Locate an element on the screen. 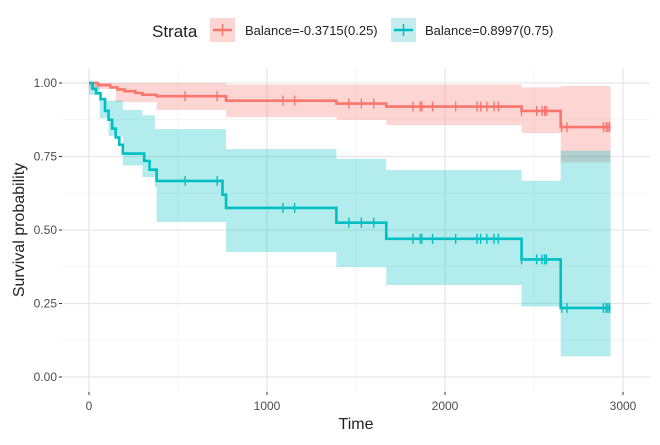 The height and width of the screenshot is (445, 660). y-tick-label: 0.75 is located at coordinates (46, 157).